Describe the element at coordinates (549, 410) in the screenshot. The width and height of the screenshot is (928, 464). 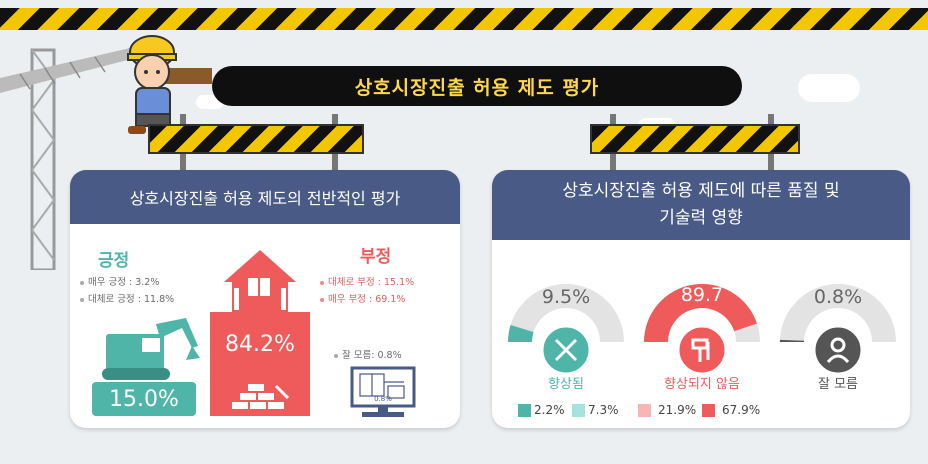
I see `legend-text: 2.2%` at that location.